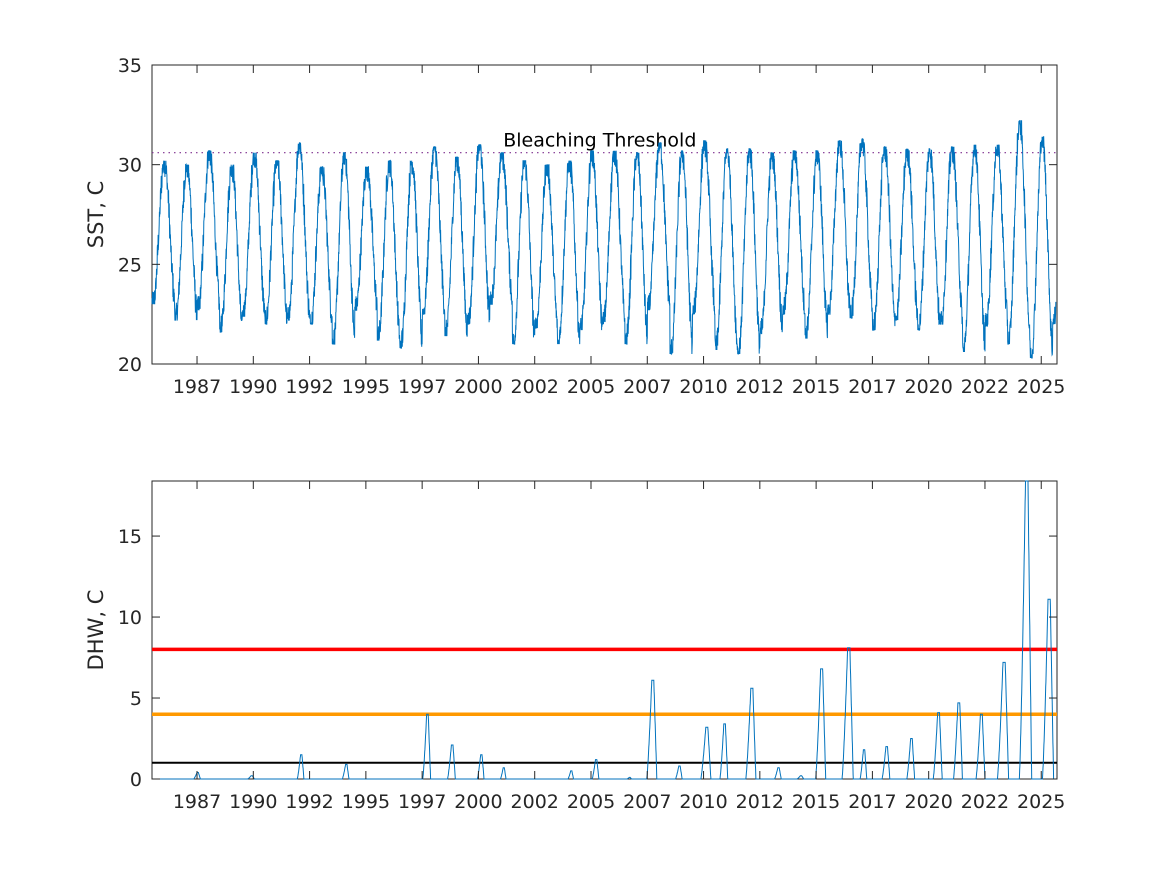  Describe the element at coordinates (136, 780) in the screenshot. I see `y-tick-label: 0` at that location.